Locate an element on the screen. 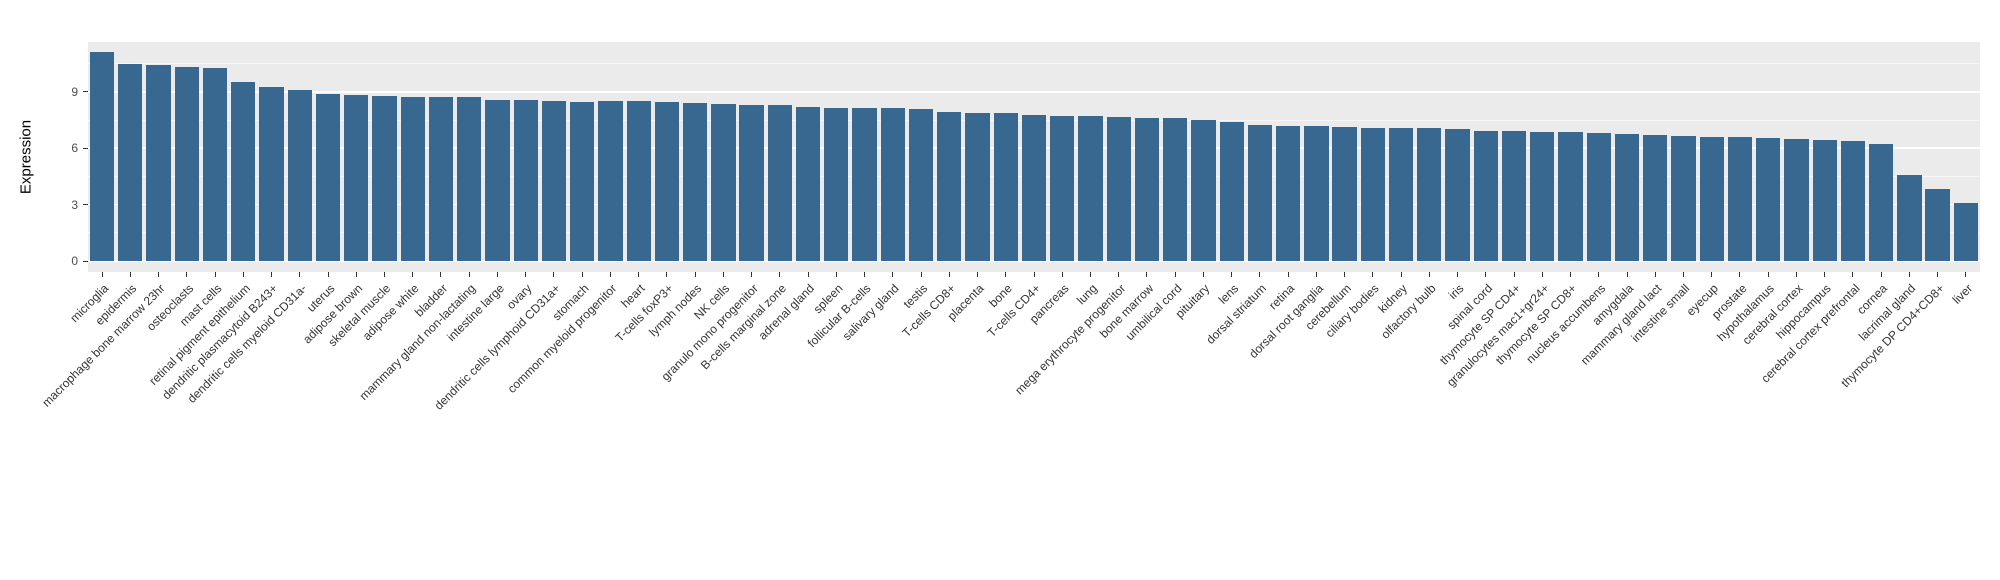 Image resolution: width=2000 pixels, height=580 pixels. major-gridline is located at coordinates (1034, 261).